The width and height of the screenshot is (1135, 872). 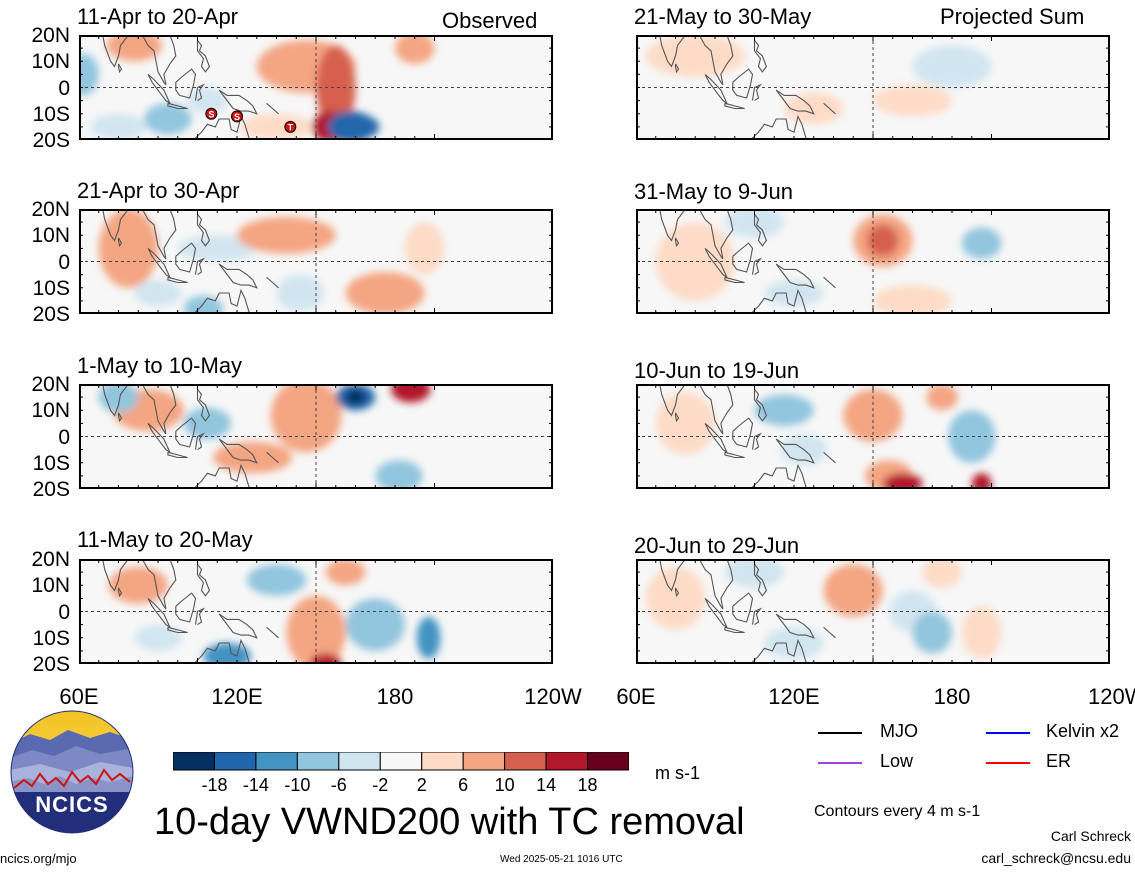 I want to click on legend-line-low, so click(x=840, y=763).